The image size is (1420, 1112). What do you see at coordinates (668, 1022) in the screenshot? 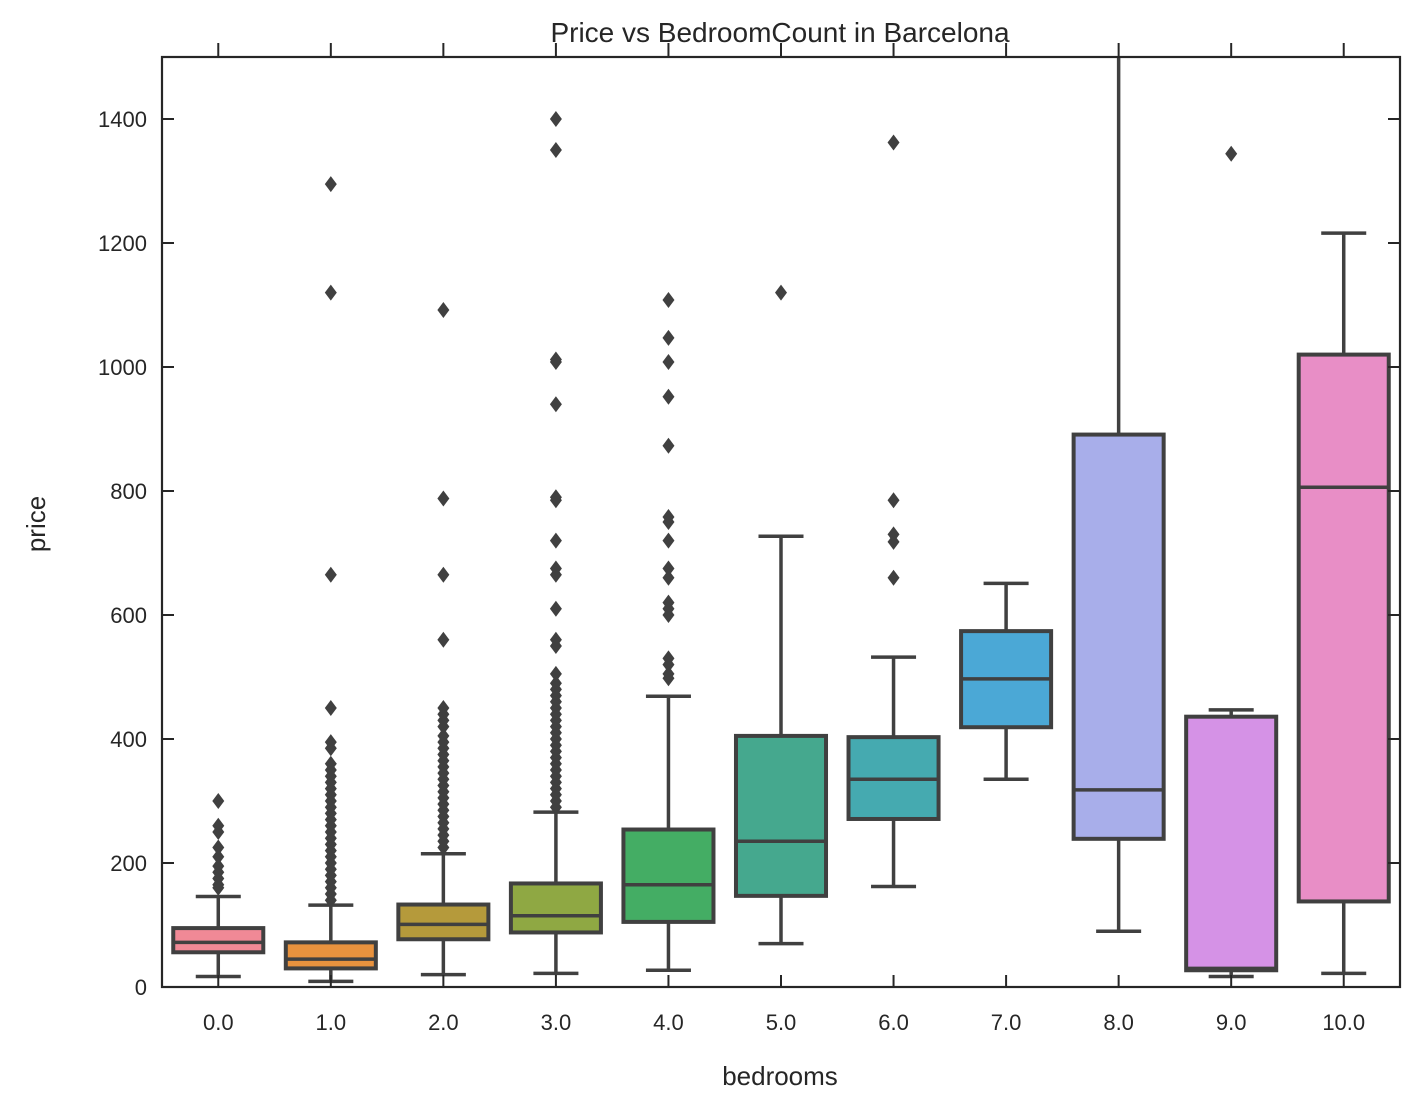
I see `x-tick-label: 4.0` at bounding box center [668, 1022].